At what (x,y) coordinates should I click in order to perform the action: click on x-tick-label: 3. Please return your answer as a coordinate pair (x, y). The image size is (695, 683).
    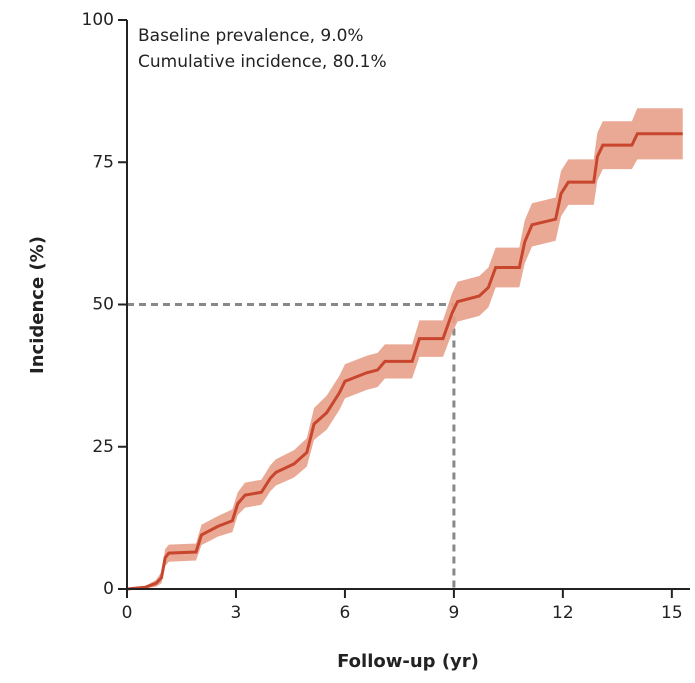
    Looking at the image, I should click on (236, 613).